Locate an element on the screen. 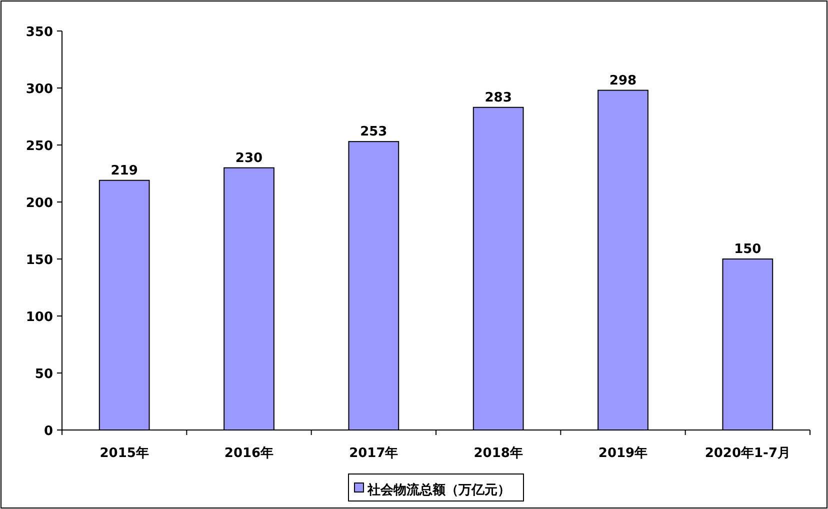 This screenshot has height=509, width=828. x-tick-label: 2019年 is located at coordinates (623, 453).